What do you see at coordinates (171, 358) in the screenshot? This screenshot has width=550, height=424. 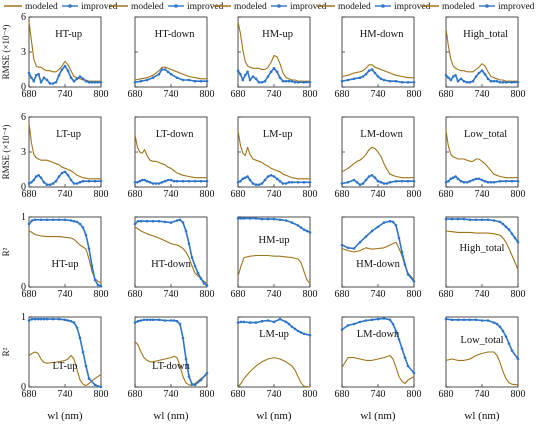 I see `panel-16: 680 740 800 LT-down` at bounding box center [171, 358].